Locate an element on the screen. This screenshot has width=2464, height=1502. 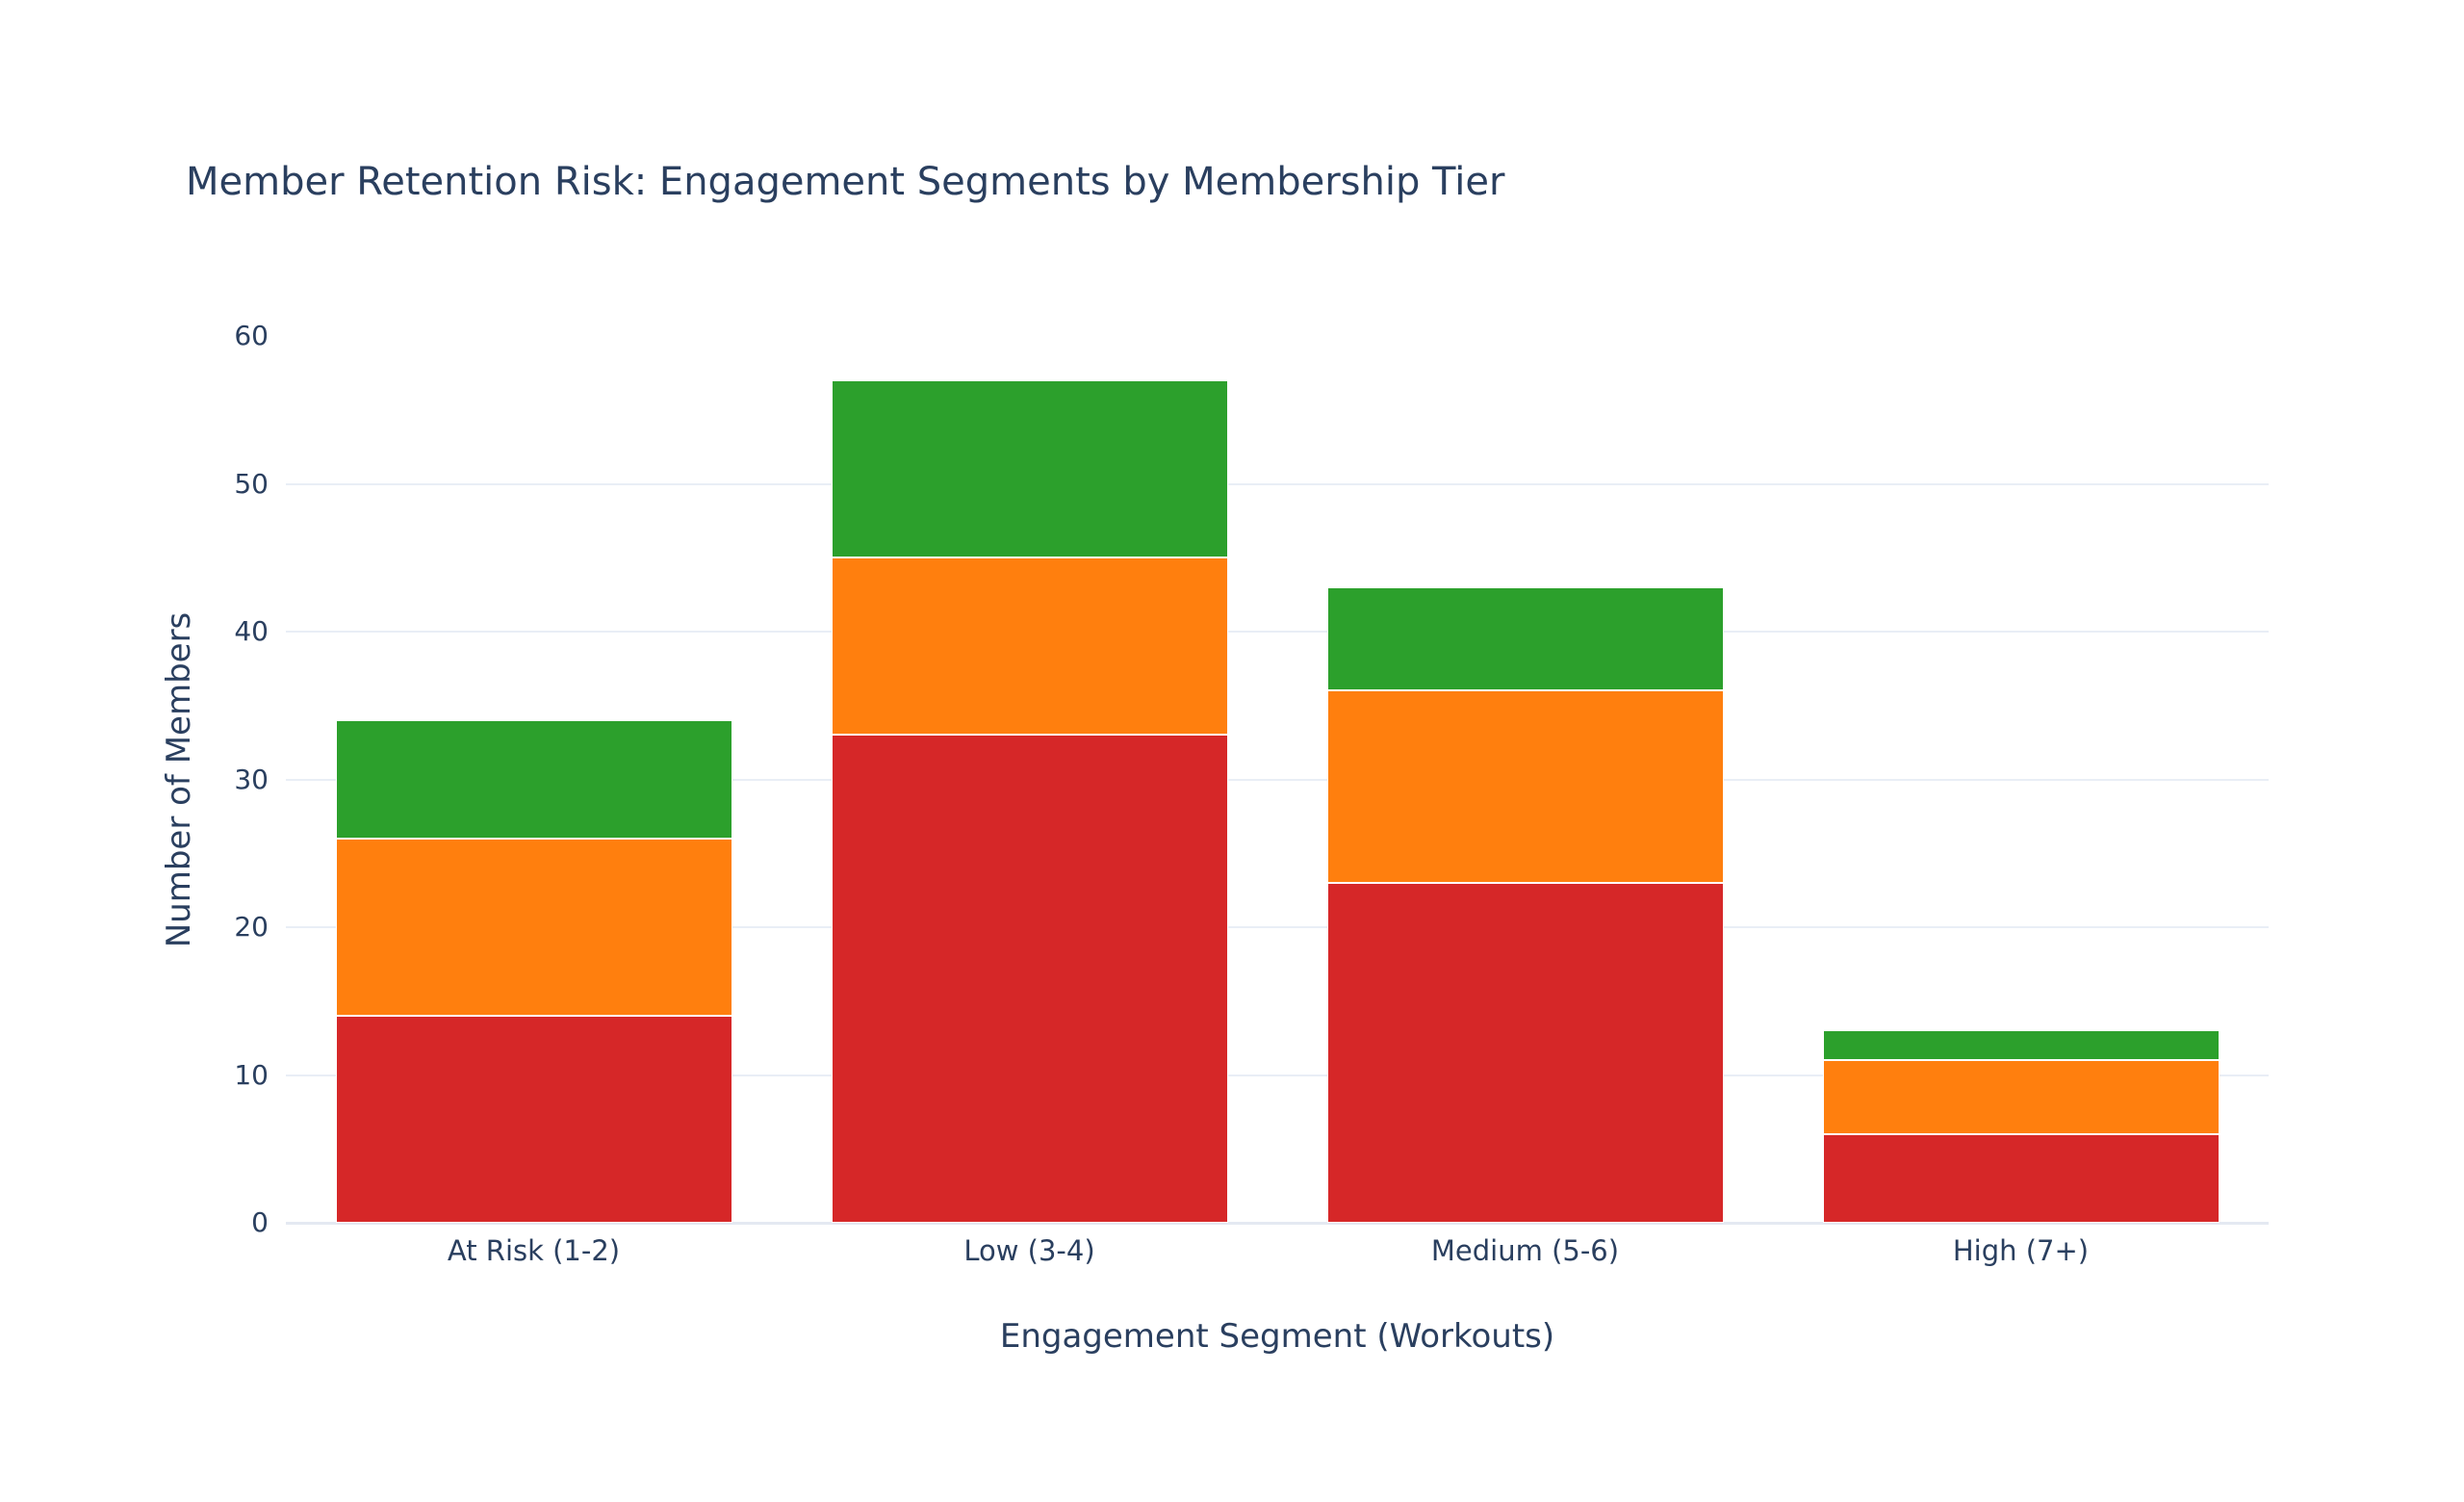
x-tick-label-4: High (7+) is located at coordinates (2021, 1250).